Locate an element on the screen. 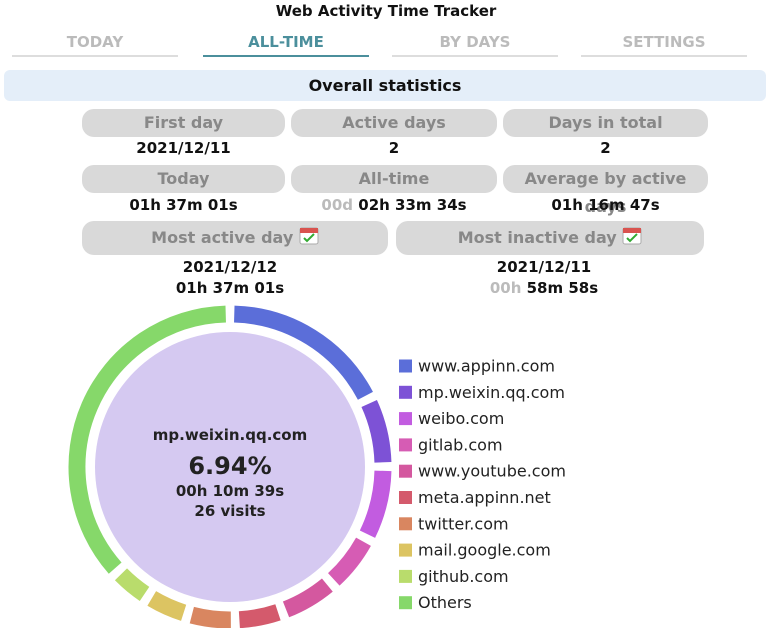 This screenshot has height=628, width=772. muted-prefix: 00d is located at coordinates (337, 205).